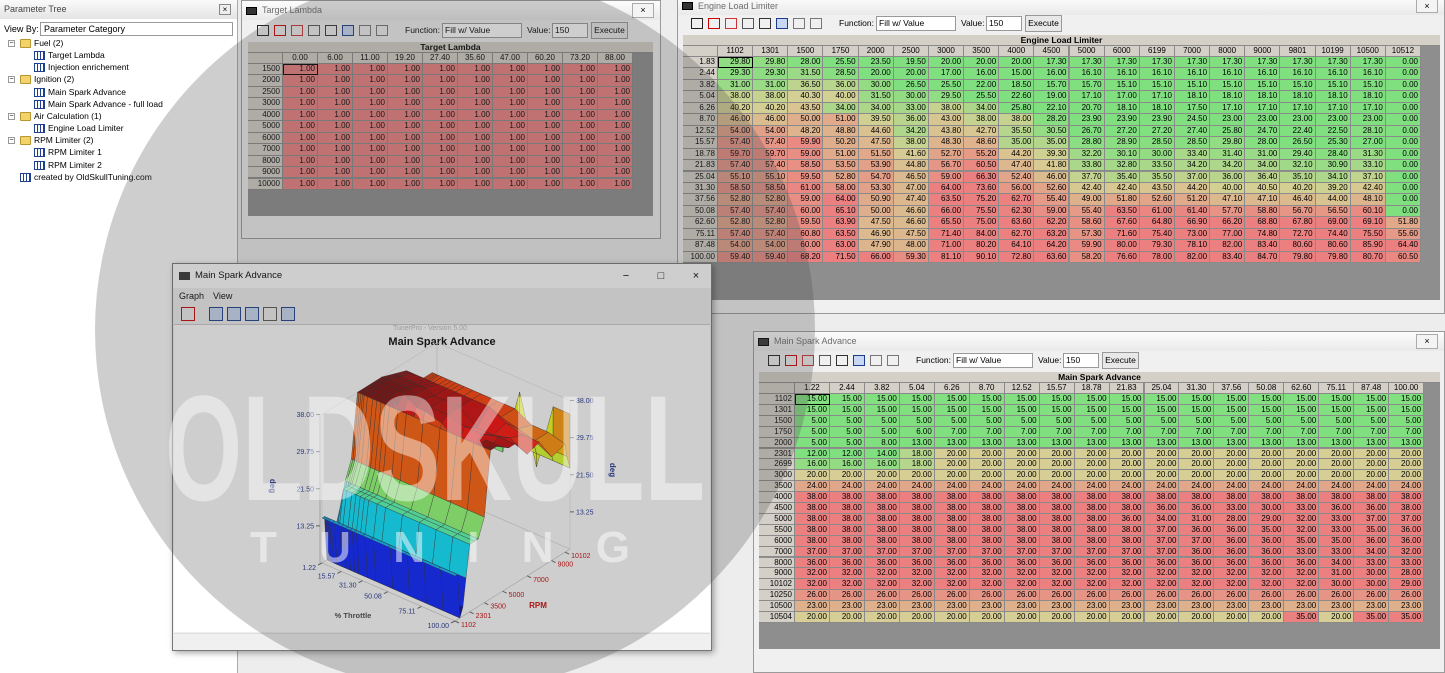 This screenshot has width=1445, height=673. I want to click on table-cell: 63.00, so click(841, 246).